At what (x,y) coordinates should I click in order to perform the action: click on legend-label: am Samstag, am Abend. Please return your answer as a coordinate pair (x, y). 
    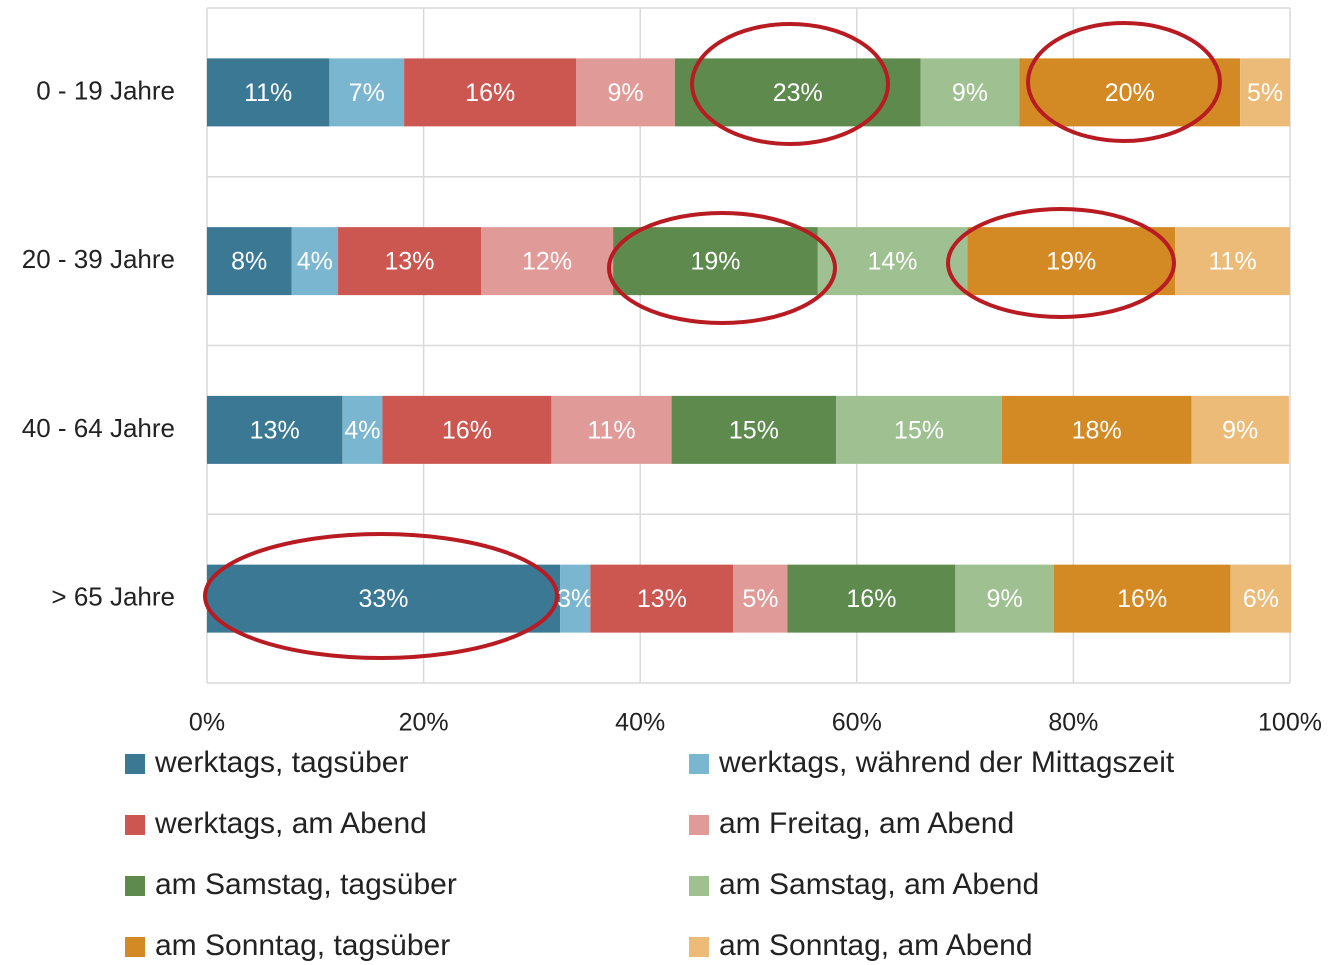
    Looking at the image, I should click on (879, 884).